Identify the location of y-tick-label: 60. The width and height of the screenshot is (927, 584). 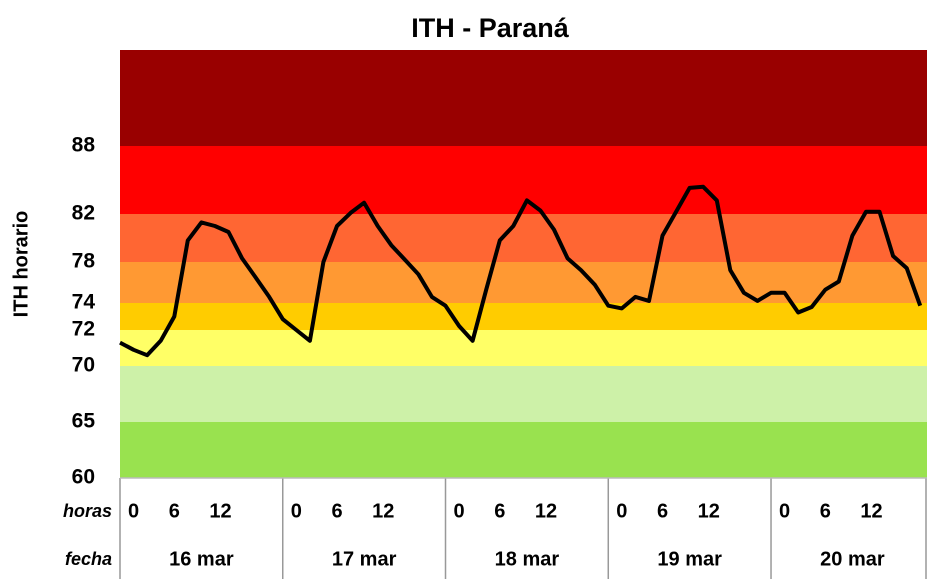
(83, 477).